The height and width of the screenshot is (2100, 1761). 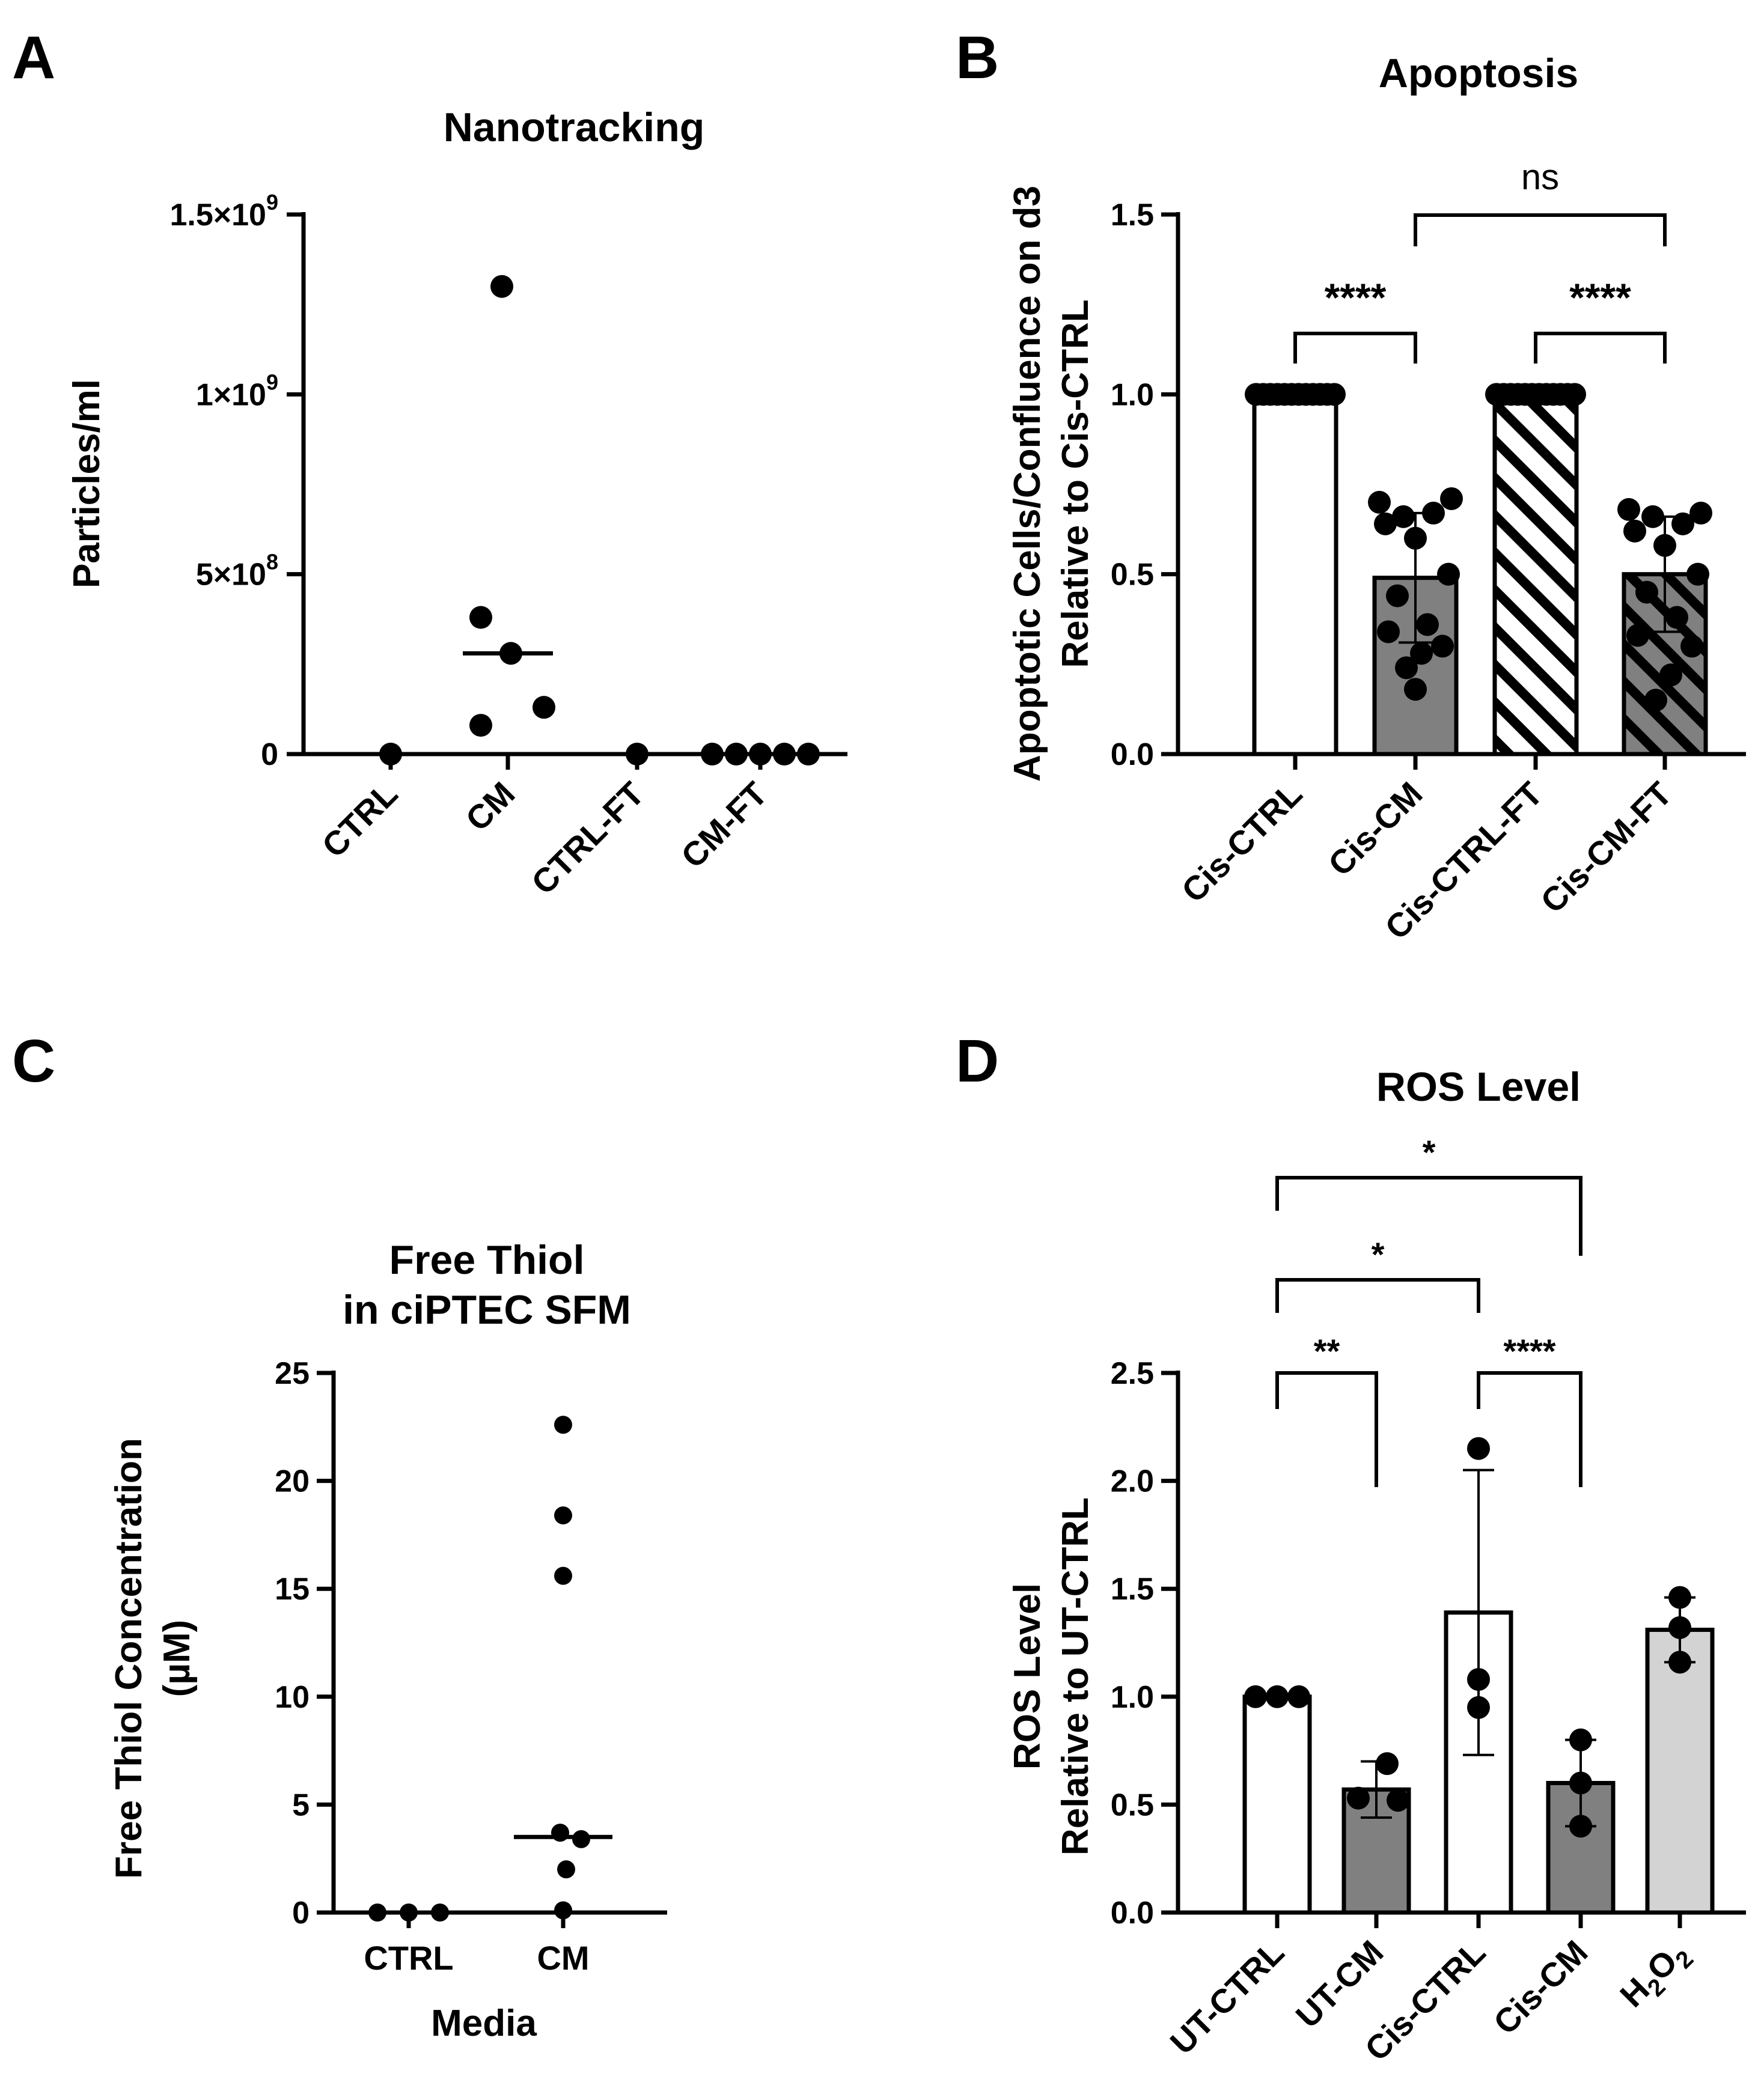 What do you see at coordinates (33, 1061) in the screenshot?
I see `panel-letter-c: C` at bounding box center [33, 1061].